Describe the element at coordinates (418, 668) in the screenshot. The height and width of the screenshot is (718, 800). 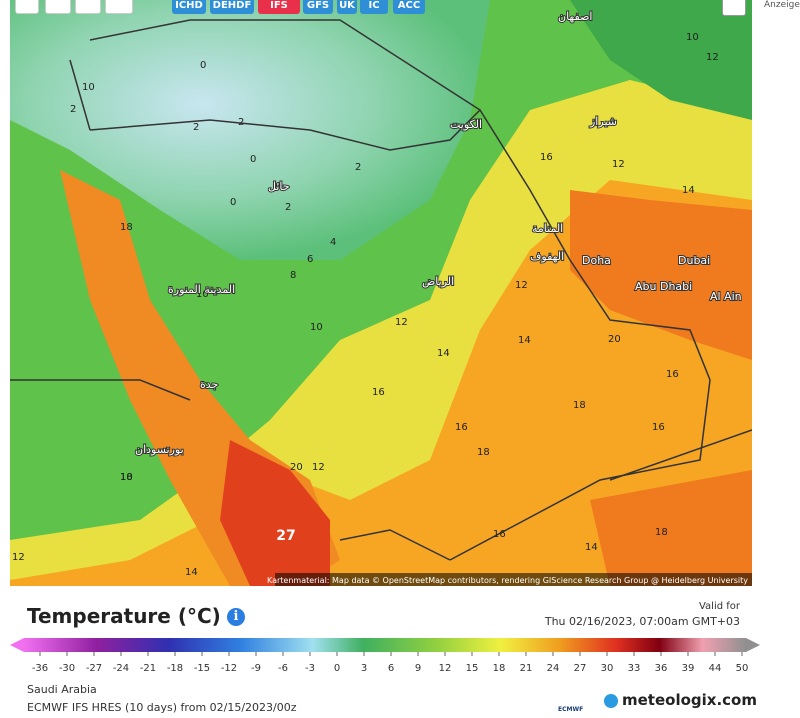
I see `tick-label: 9` at that location.